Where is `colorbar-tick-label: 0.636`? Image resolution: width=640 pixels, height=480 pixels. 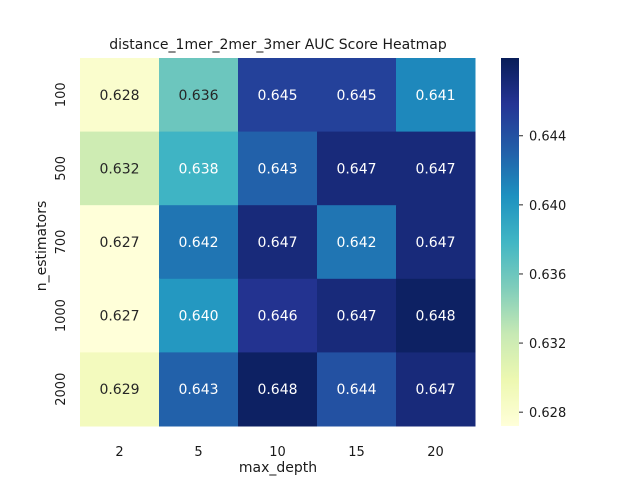
colorbar-tick-label: 0.636 is located at coordinates (547, 275).